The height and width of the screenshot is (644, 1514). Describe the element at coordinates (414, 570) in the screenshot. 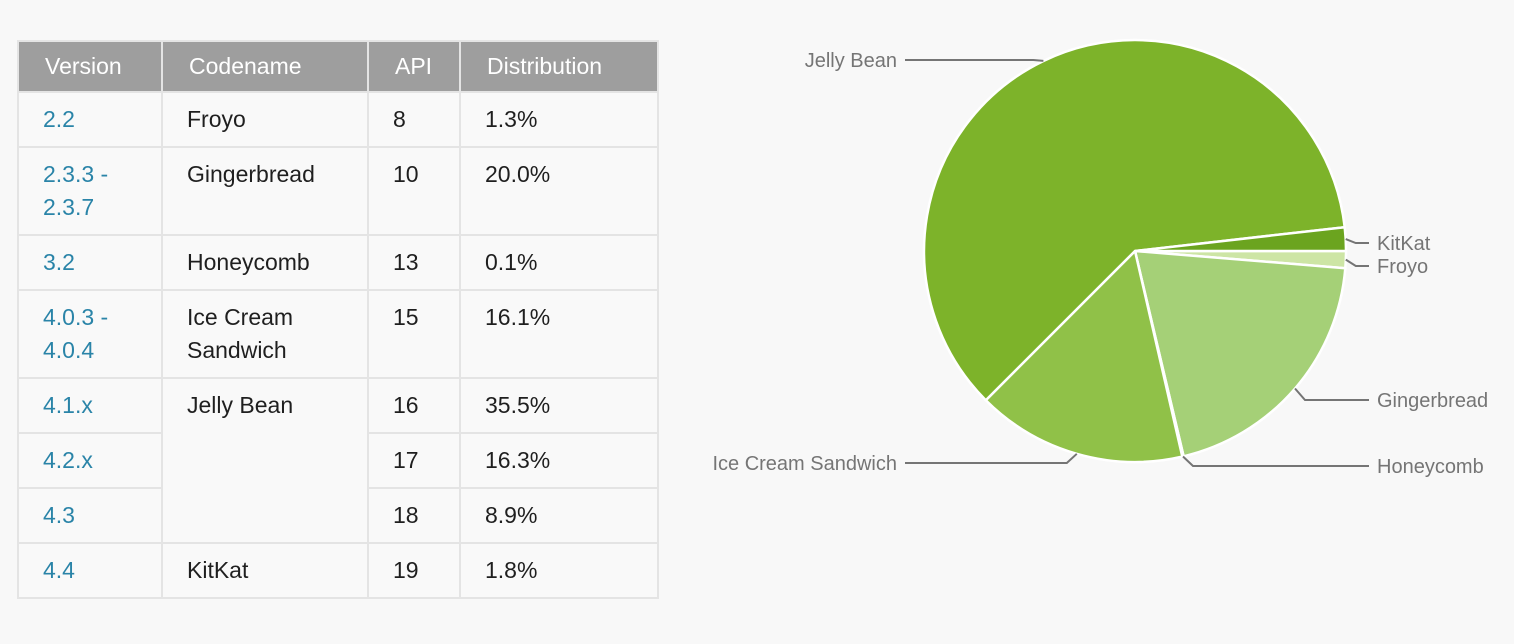

I see `api-cell: 19` at that location.